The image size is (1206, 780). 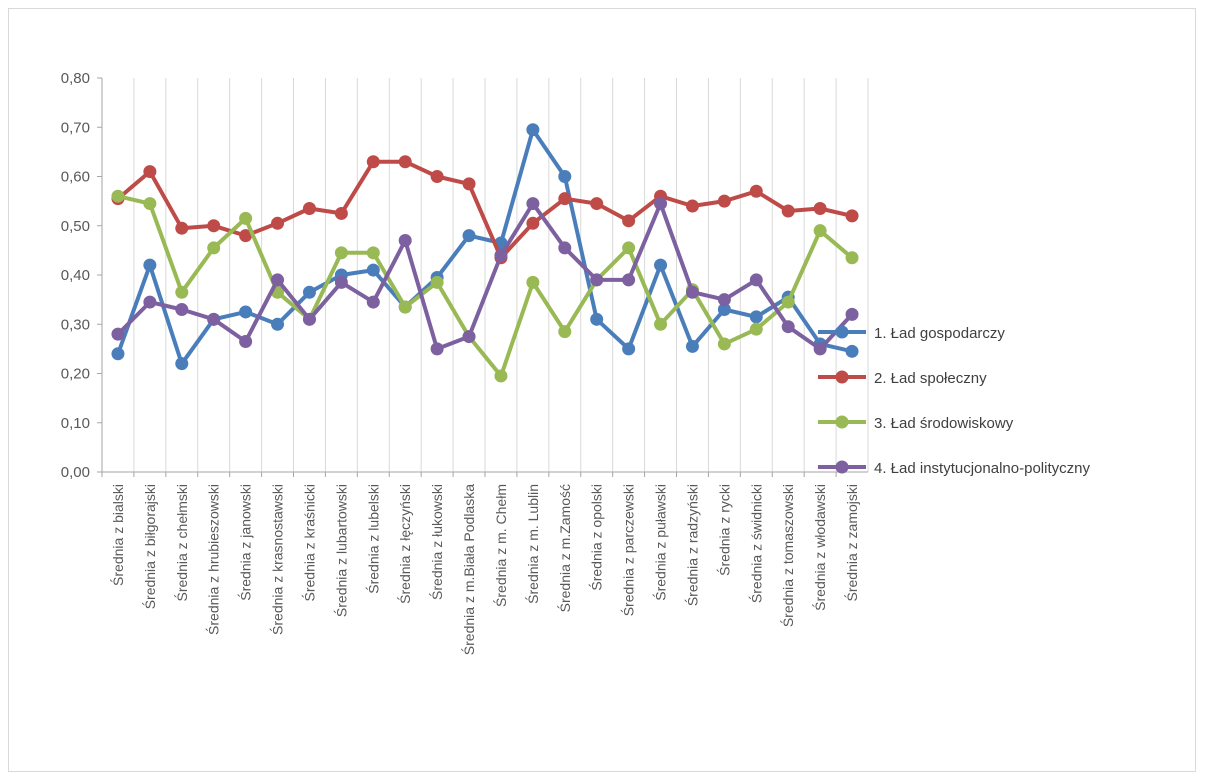 I want to click on y-tick-label: 0,30, so click(x=75, y=324).